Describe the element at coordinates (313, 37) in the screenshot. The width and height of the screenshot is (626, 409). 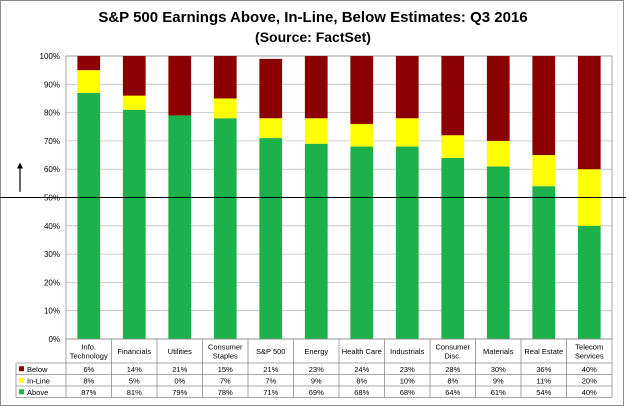
I see `chart-subtitle: (Source: FactSet)` at that location.